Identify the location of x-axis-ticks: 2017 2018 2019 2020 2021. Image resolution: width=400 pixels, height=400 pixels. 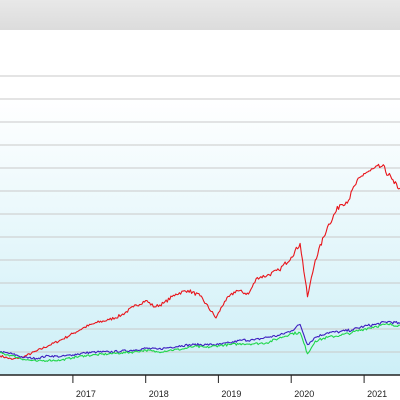
(229, 387).